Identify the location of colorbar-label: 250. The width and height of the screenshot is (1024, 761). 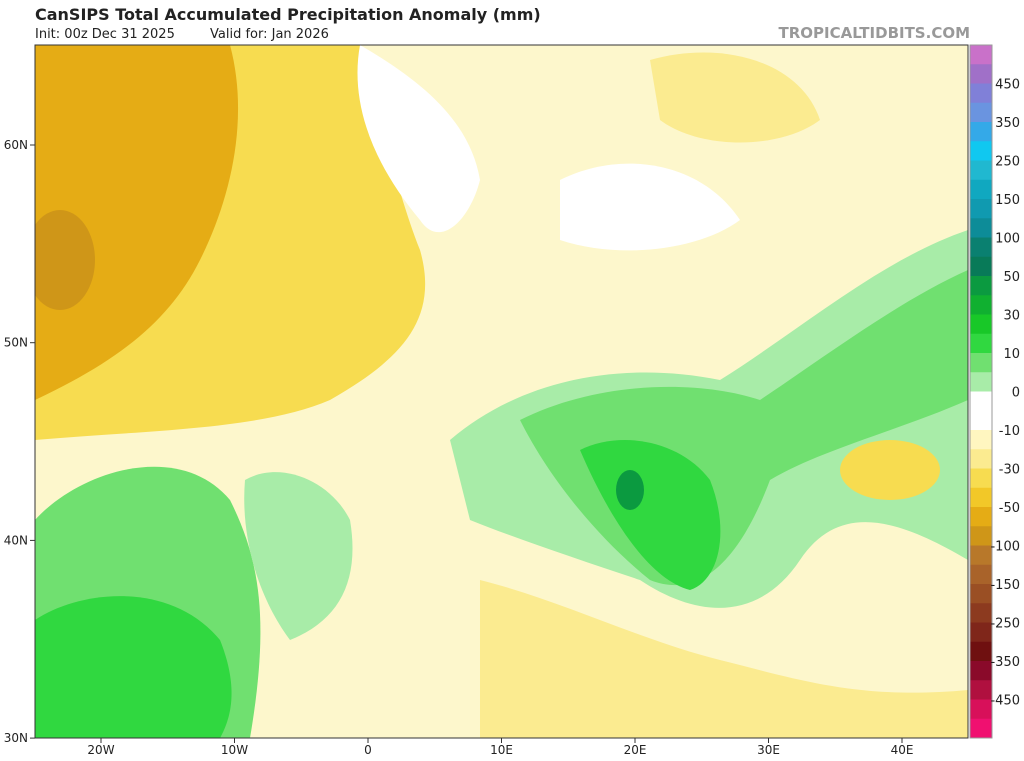
(1007, 162).